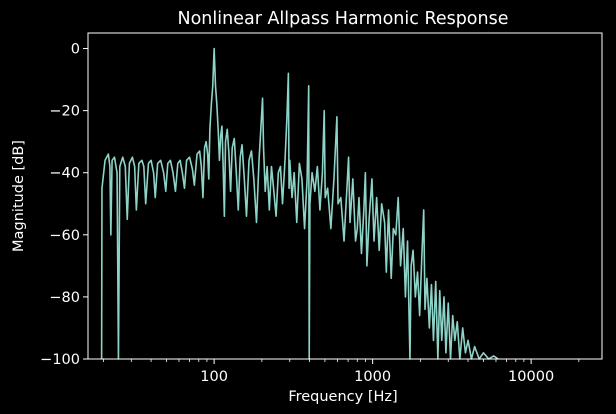 The image size is (616, 414). I want to click on x-axis-ticks: 100 1000 10000, so click(341, 372).